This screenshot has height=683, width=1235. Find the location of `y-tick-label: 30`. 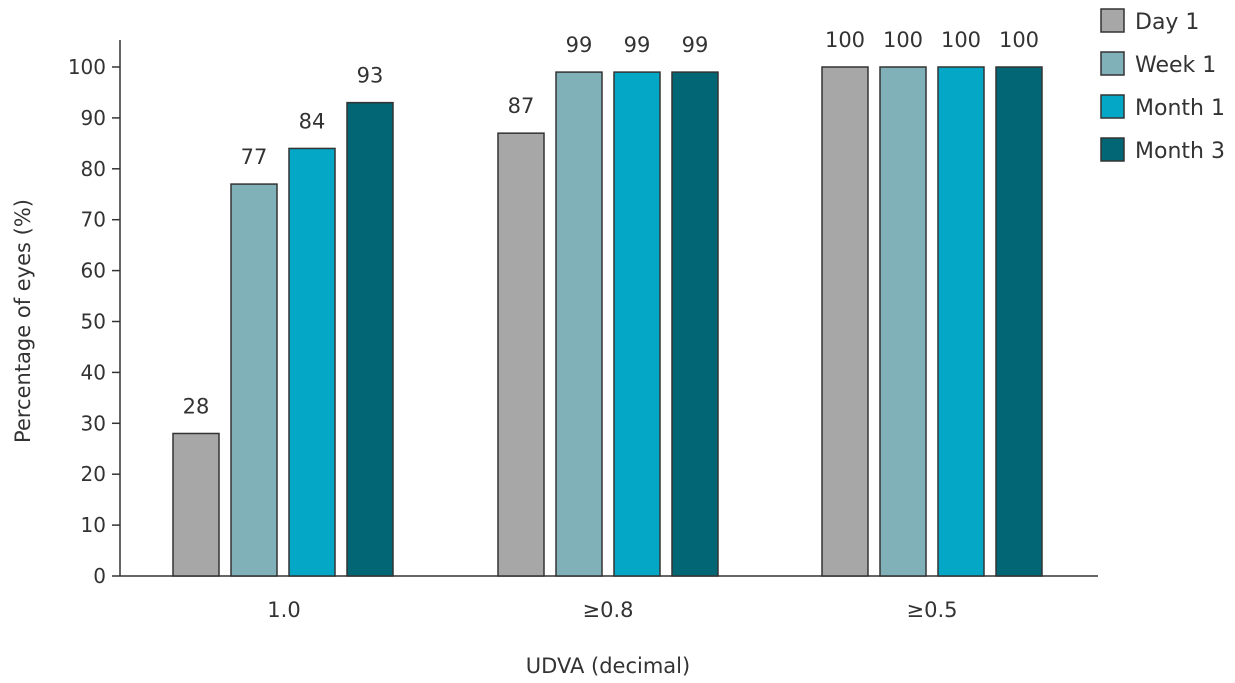

y-tick-label: 30 is located at coordinates (93, 423).